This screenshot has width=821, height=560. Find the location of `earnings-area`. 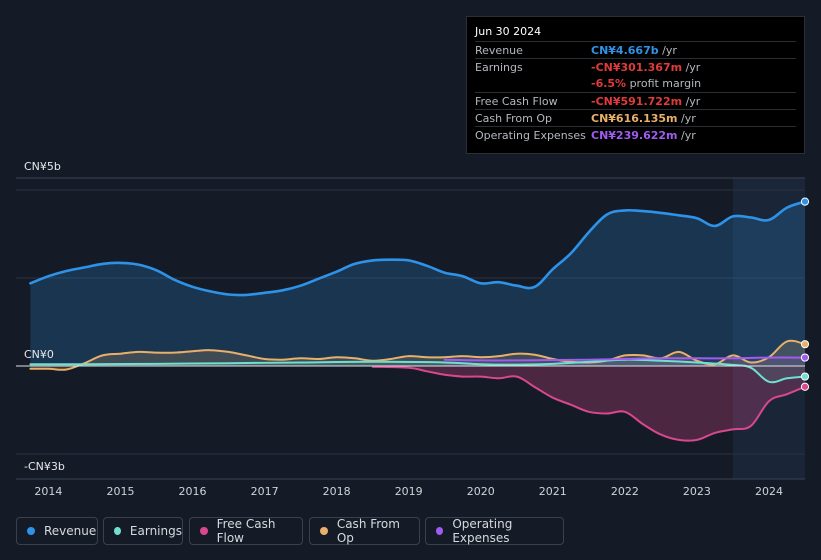

earnings-area is located at coordinates (417, 371).